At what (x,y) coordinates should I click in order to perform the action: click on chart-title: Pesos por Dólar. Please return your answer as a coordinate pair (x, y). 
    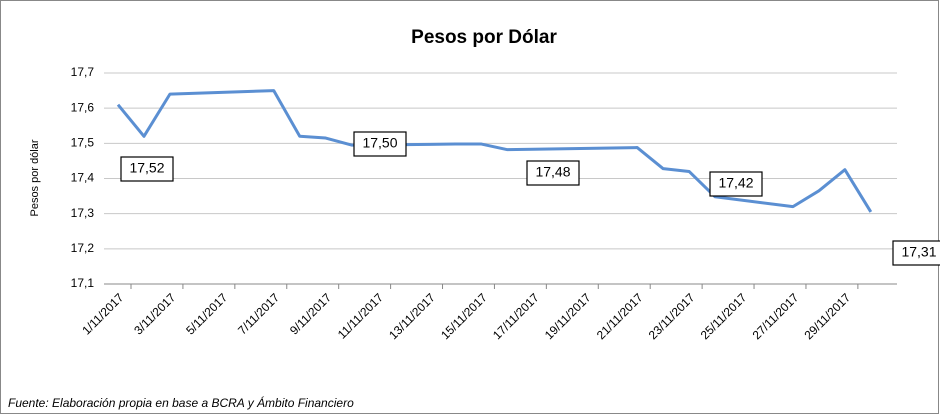
    Looking at the image, I should click on (484, 37).